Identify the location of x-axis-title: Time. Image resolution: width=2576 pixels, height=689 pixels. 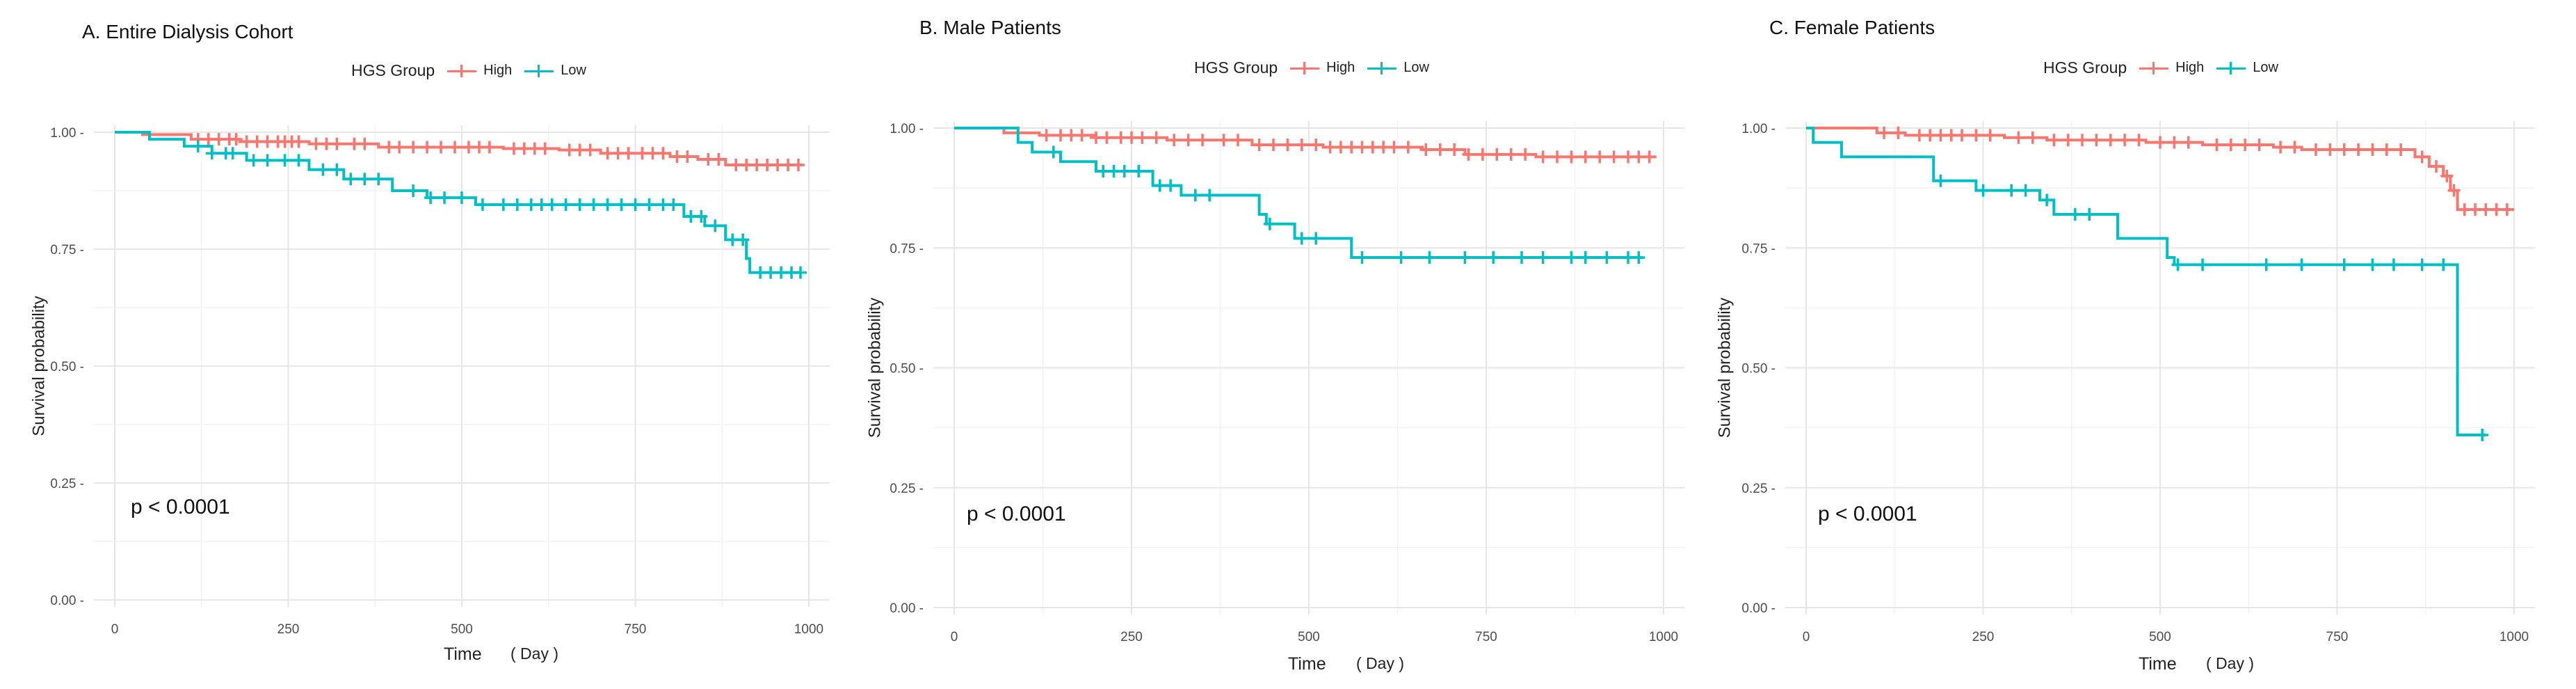
(463, 654).